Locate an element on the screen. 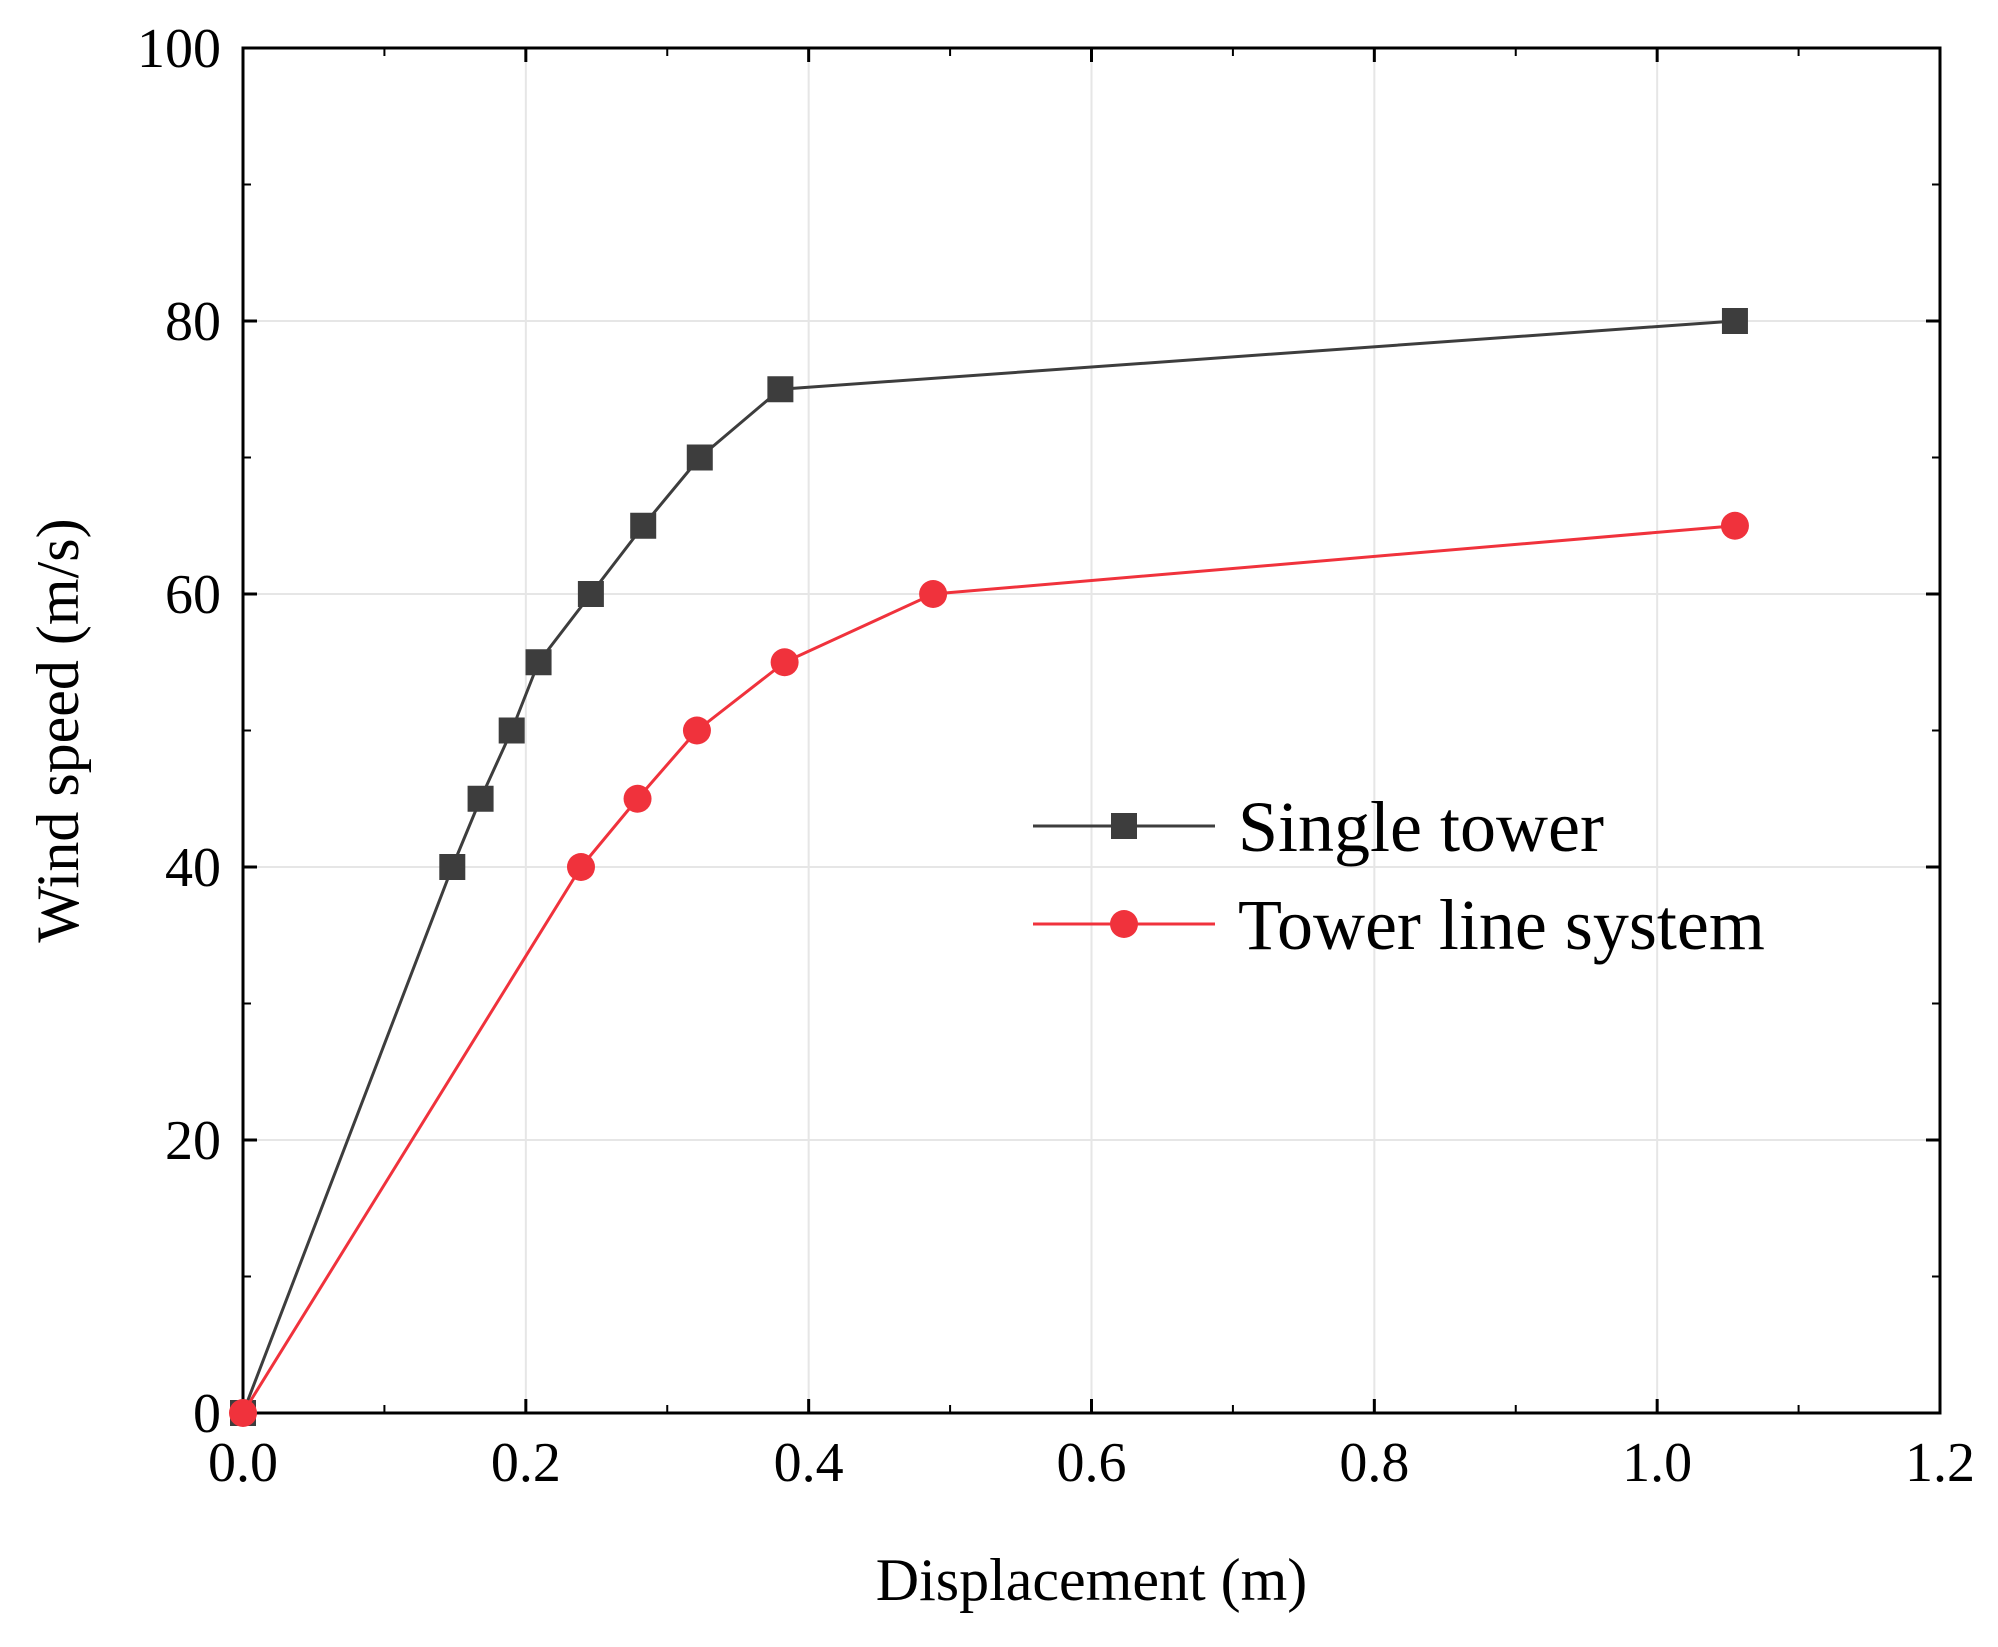 The height and width of the screenshot is (1647, 1998). x-tick-label: 0.8 is located at coordinates (1374, 1463).